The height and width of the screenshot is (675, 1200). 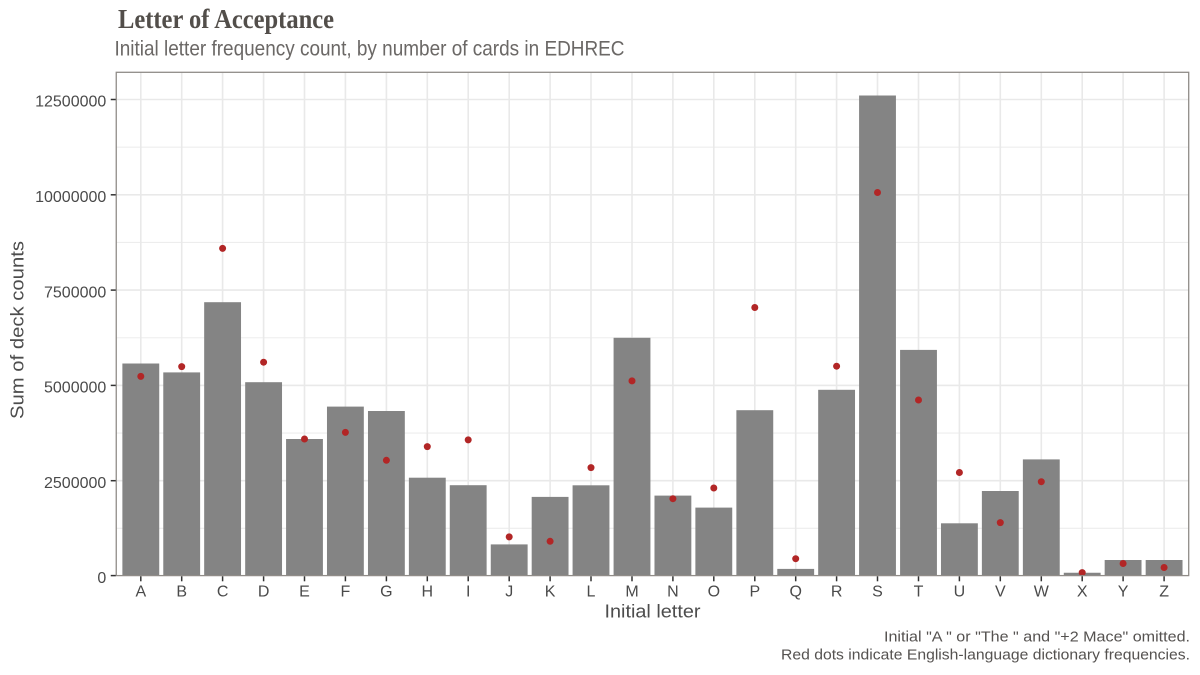 What do you see at coordinates (264, 592) in the screenshot?
I see `svg-text: D` at bounding box center [264, 592].